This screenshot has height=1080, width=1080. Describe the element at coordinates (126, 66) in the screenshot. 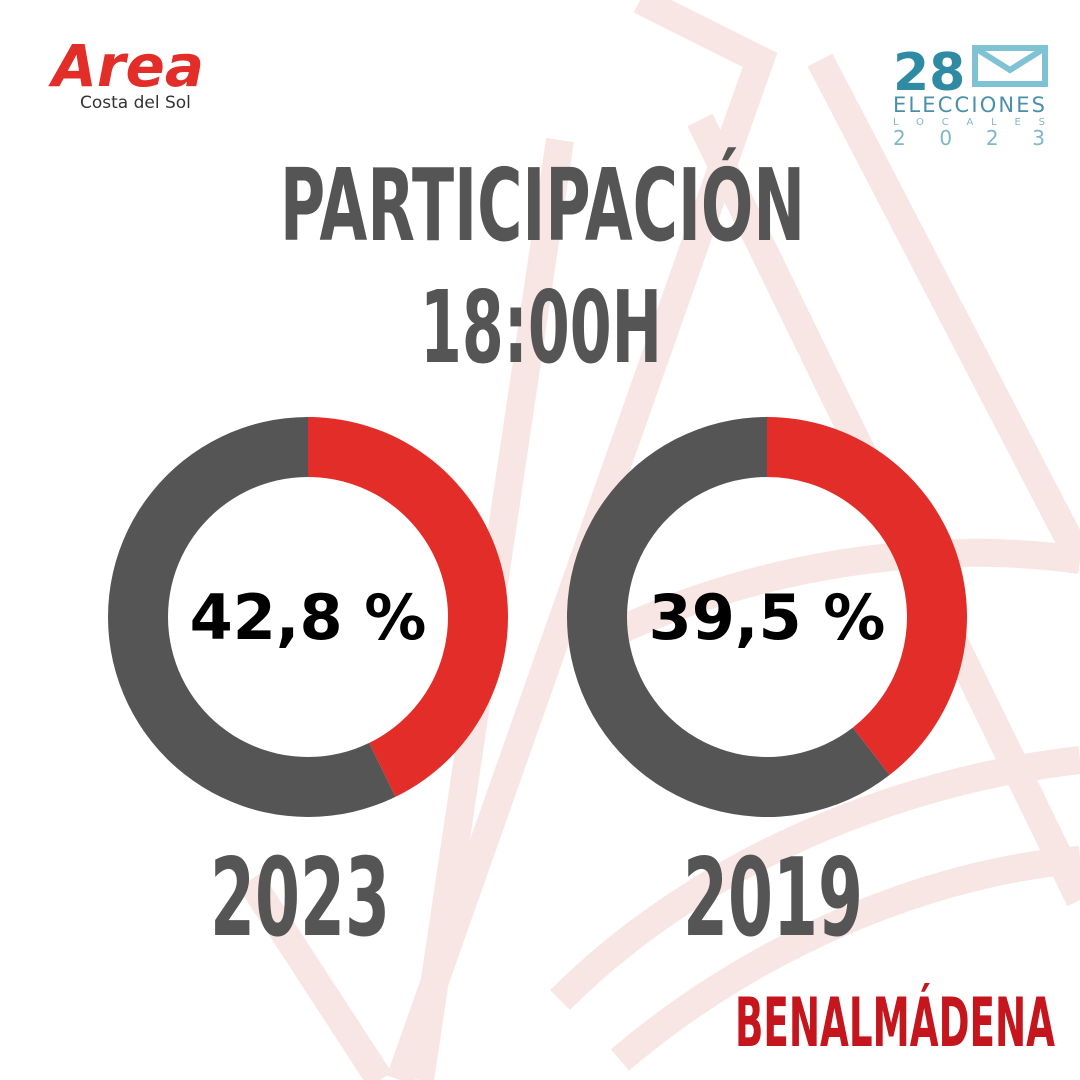

I see `logo: Area` at that location.